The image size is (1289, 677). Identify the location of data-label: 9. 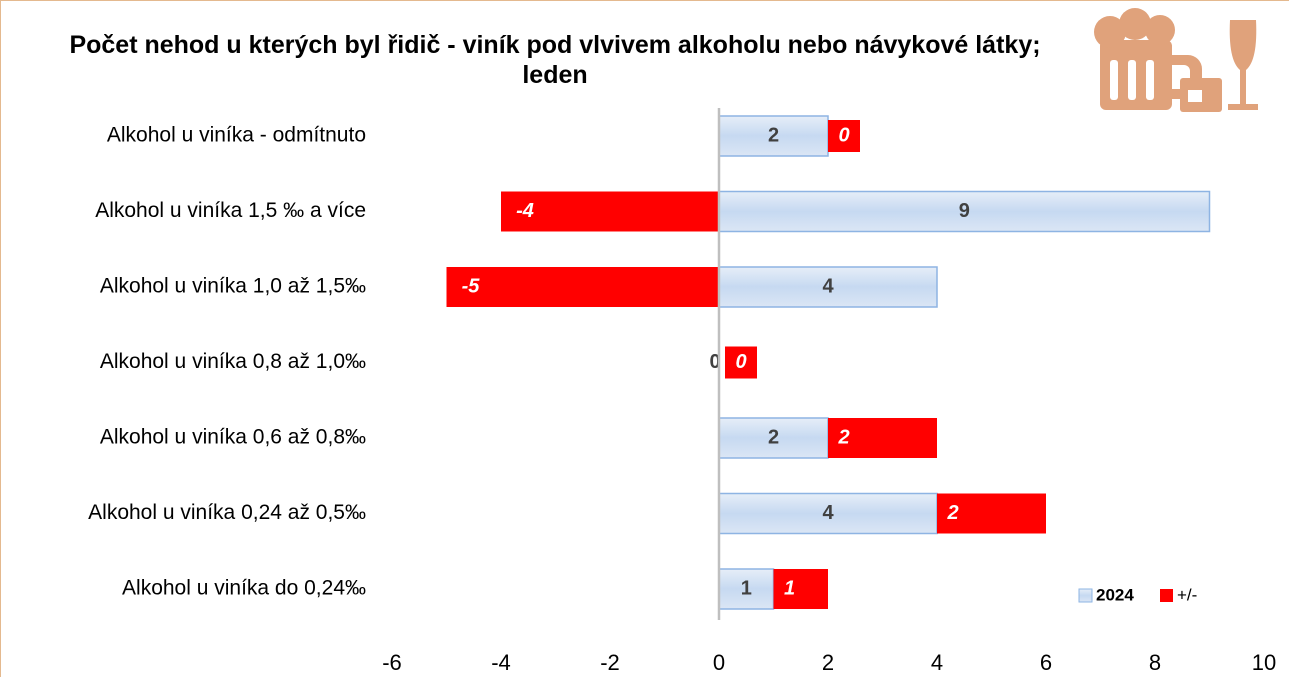
(964, 211).